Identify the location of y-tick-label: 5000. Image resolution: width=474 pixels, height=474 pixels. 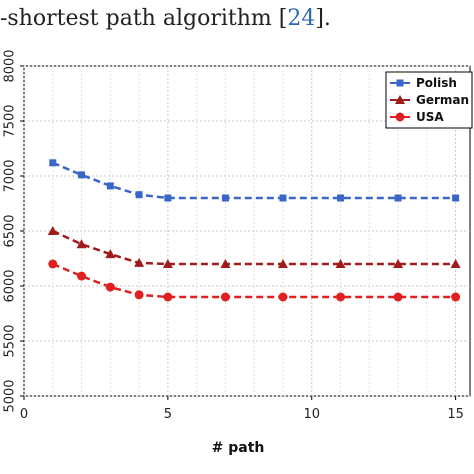
(10, 395).